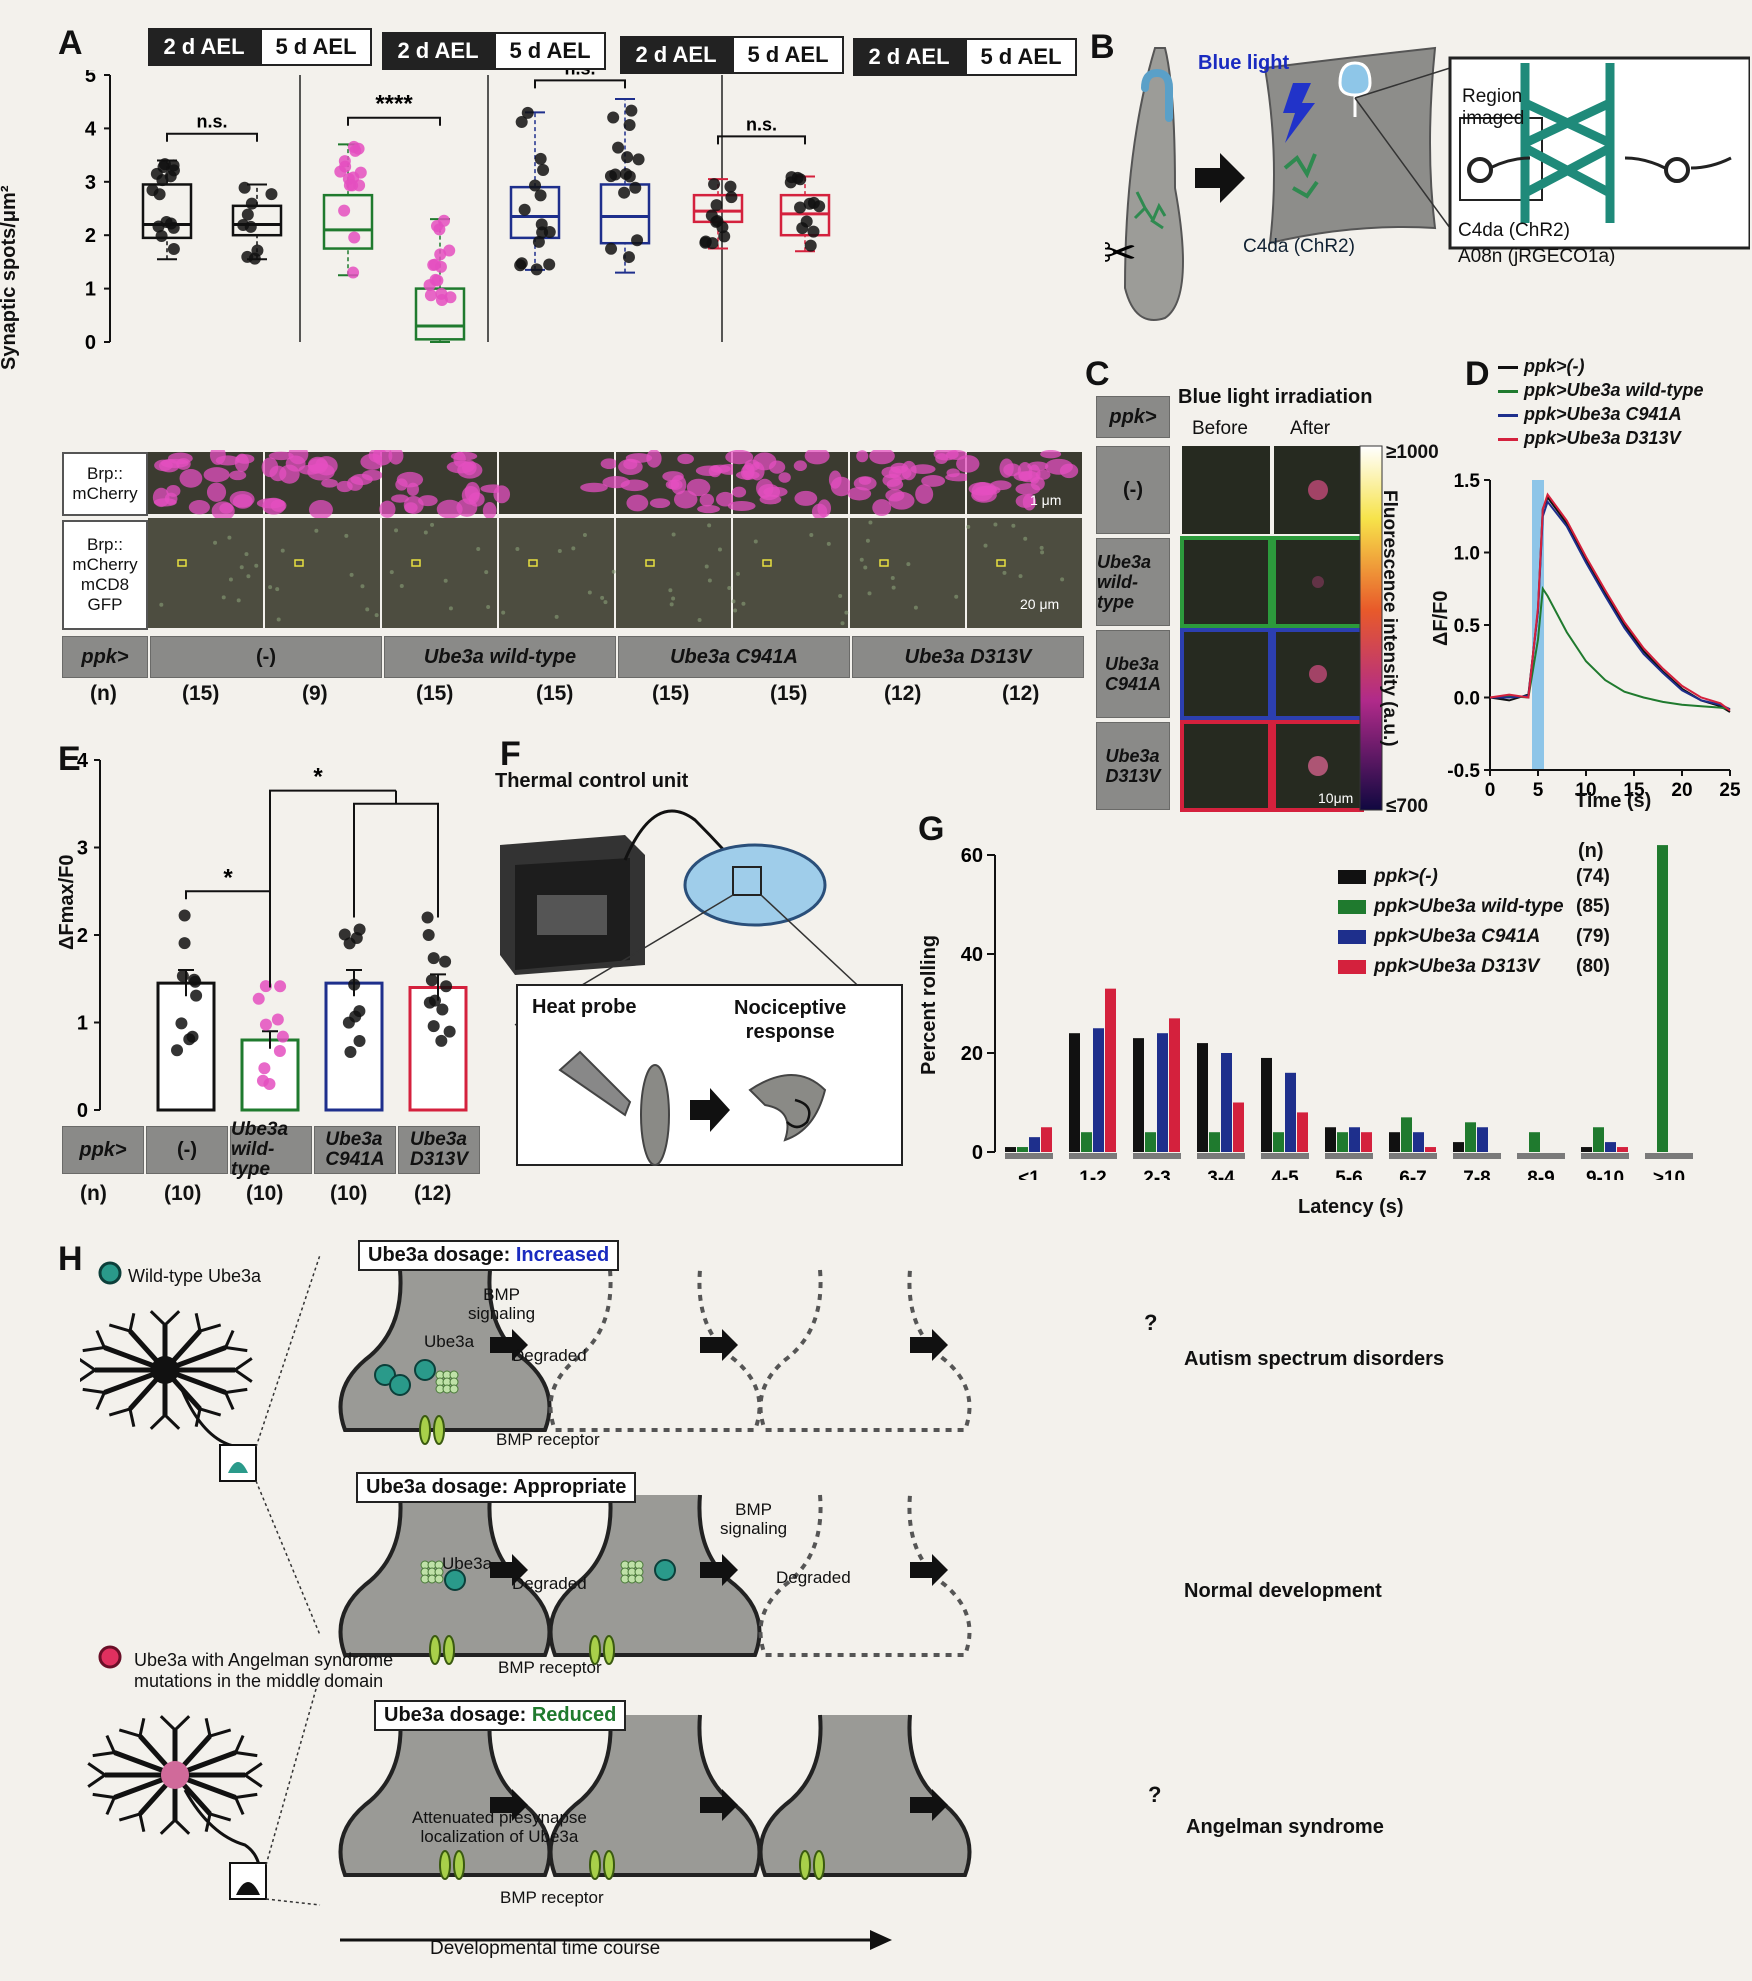 The height and width of the screenshot is (1981, 1752). Describe the element at coordinates (790, 1020) in the screenshot. I see `f-response: Nociceptive response` at that location.